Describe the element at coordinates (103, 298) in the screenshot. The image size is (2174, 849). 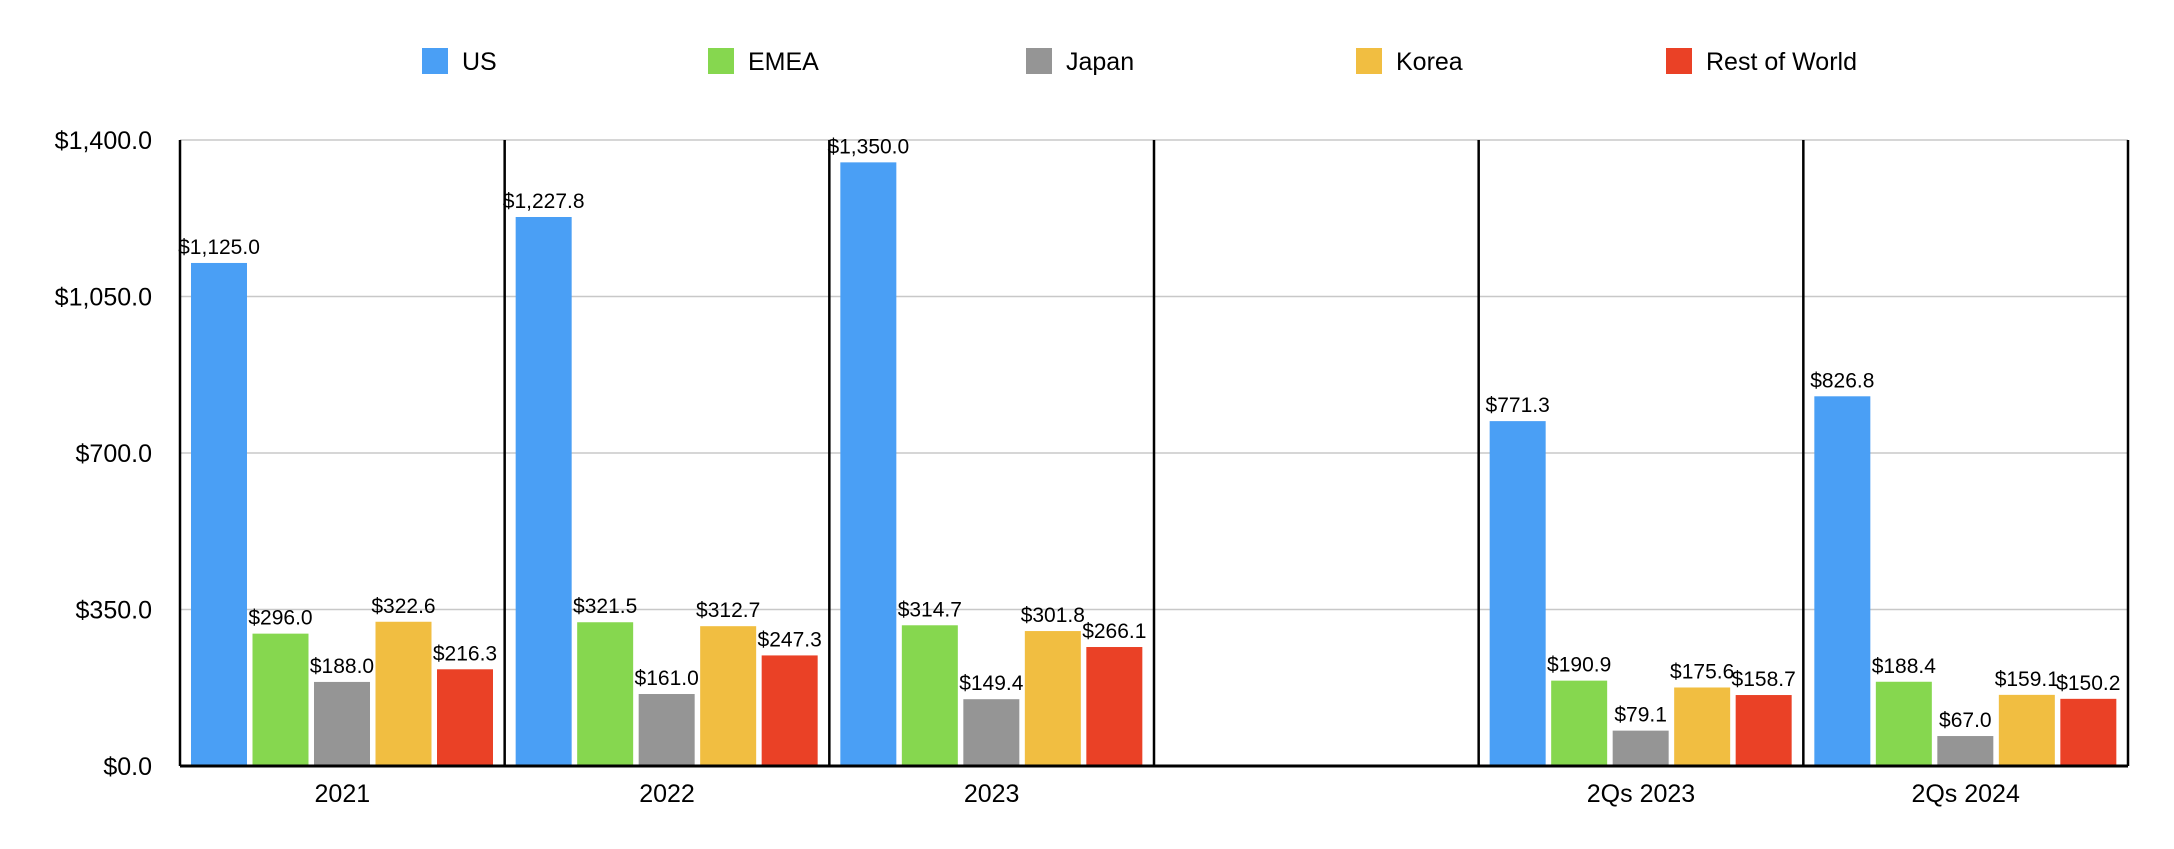
I see `y-tick-label: $1,050.0` at that location.